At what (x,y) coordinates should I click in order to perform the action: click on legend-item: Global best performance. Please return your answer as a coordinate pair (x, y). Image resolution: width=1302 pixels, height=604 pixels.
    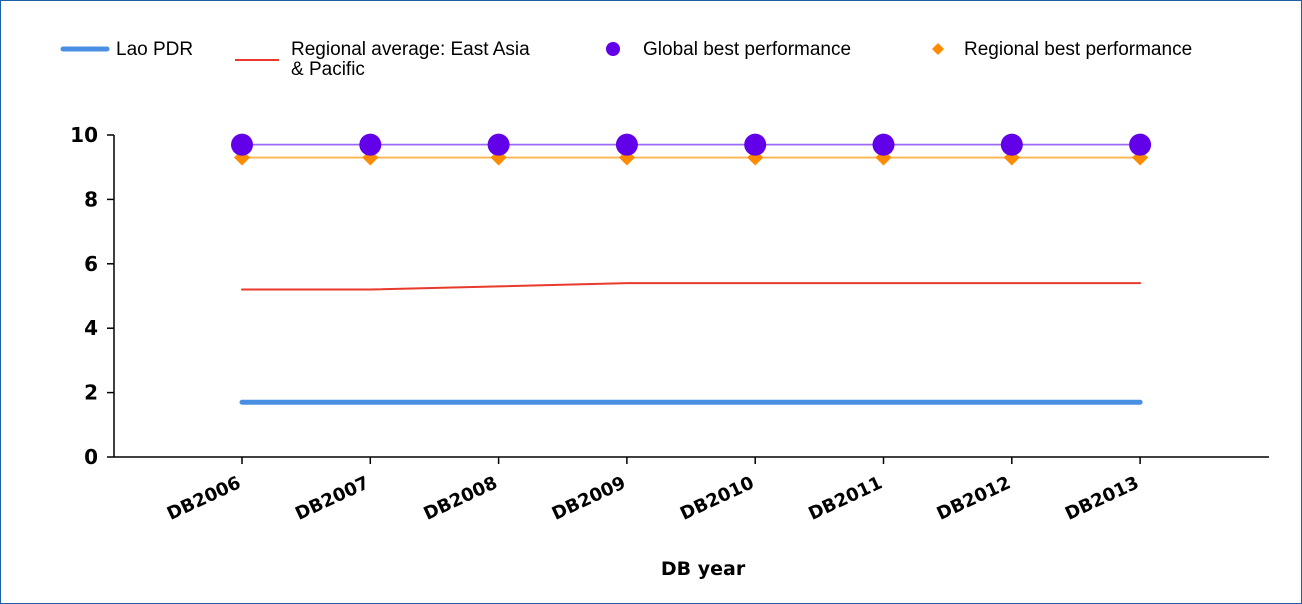
    Looking at the image, I should click on (728, 49).